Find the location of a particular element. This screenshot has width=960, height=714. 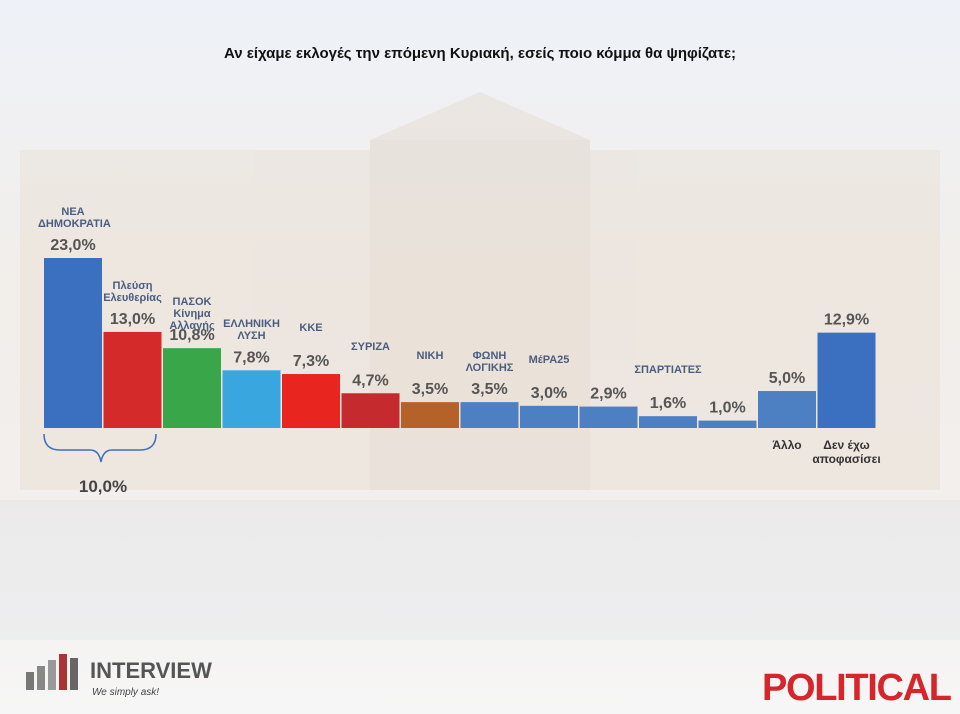

value-label: 5,0% is located at coordinates (787, 378).